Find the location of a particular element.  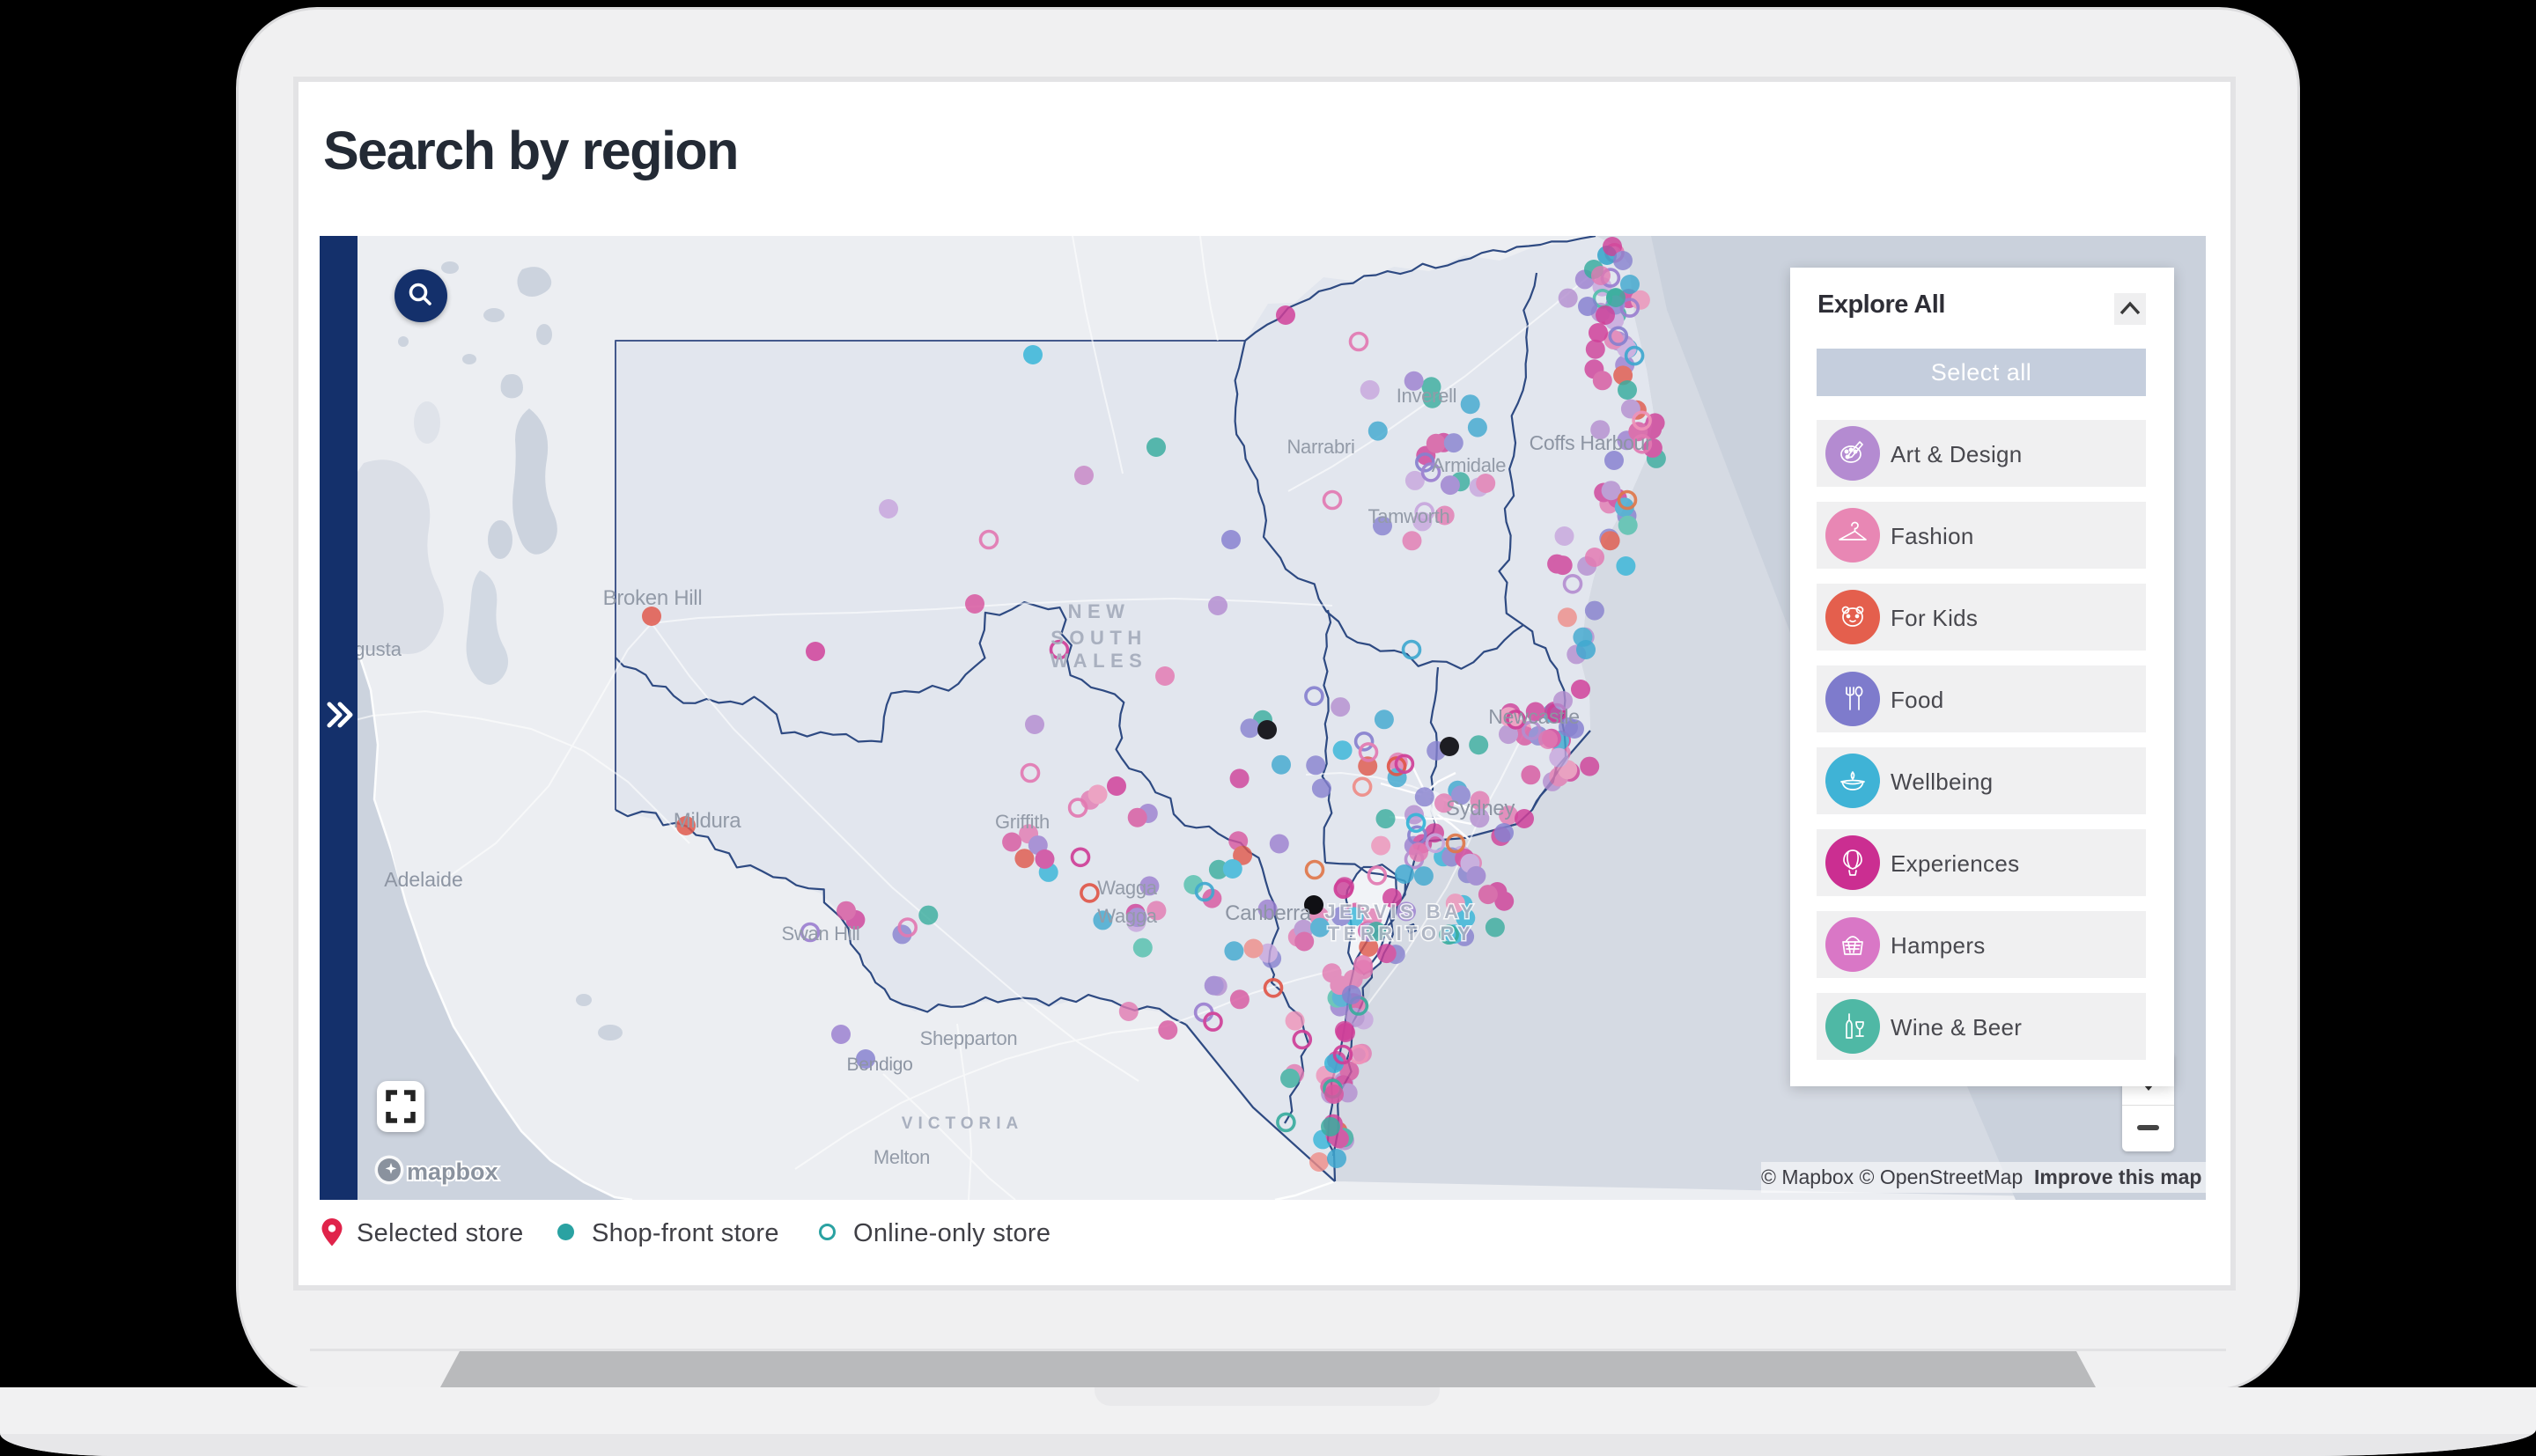

svg-text: SOUTH is located at coordinates (1099, 638).